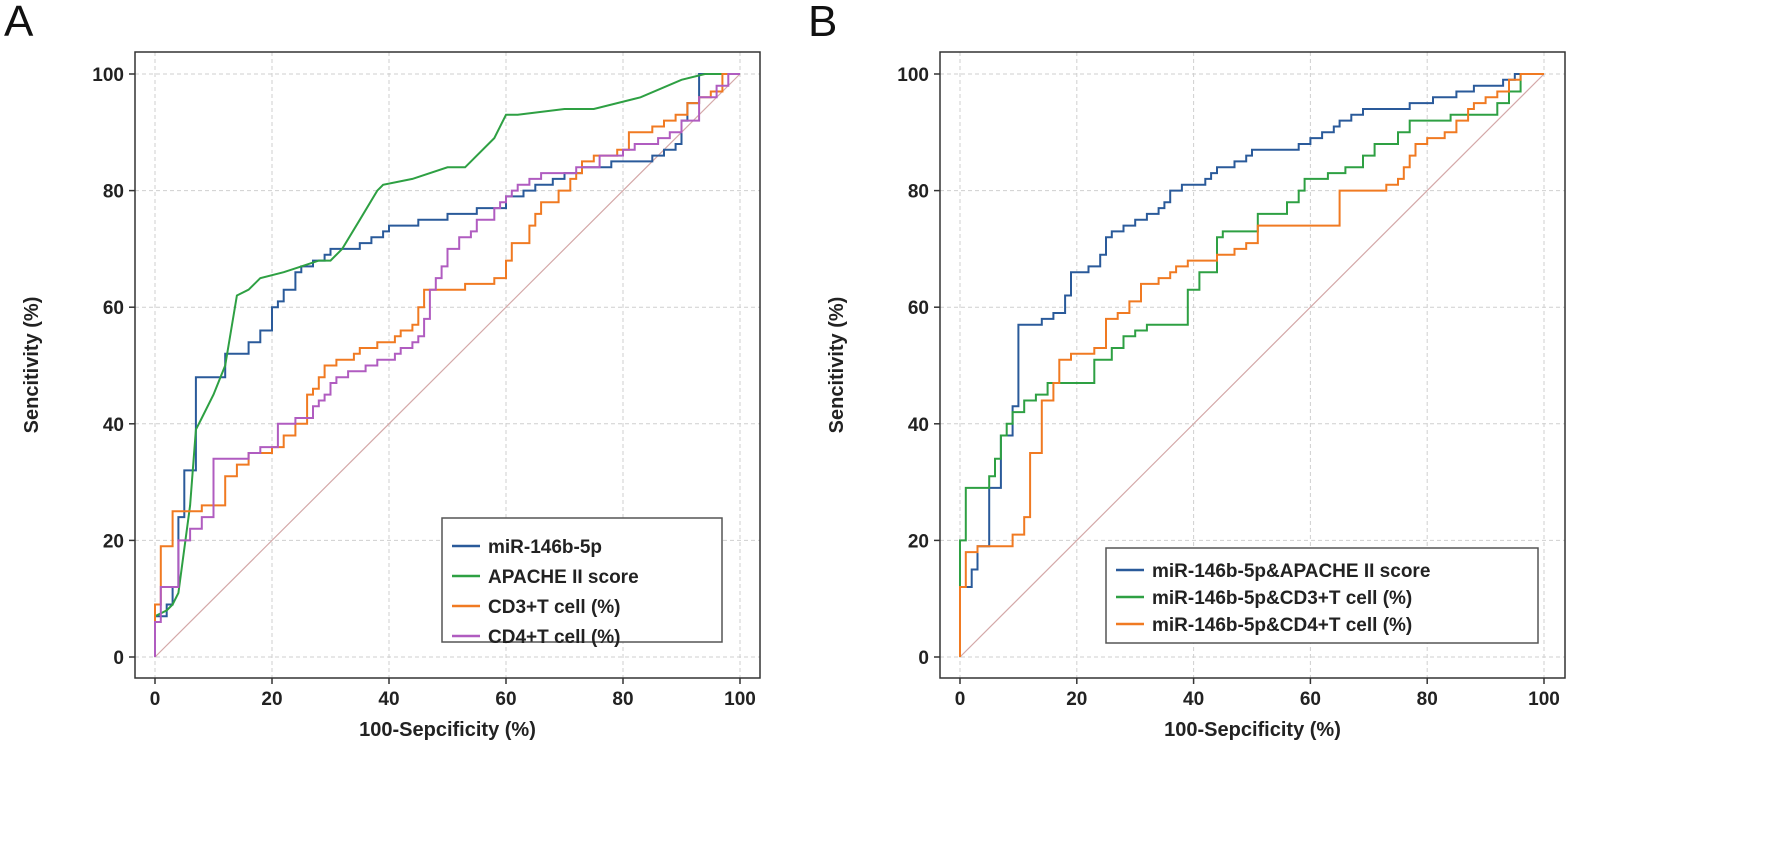 Image resolution: width=1772 pixels, height=842 pixels. What do you see at coordinates (563, 577) in the screenshot?
I see `legend-entry-2: APACHE II score` at bounding box center [563, 577].